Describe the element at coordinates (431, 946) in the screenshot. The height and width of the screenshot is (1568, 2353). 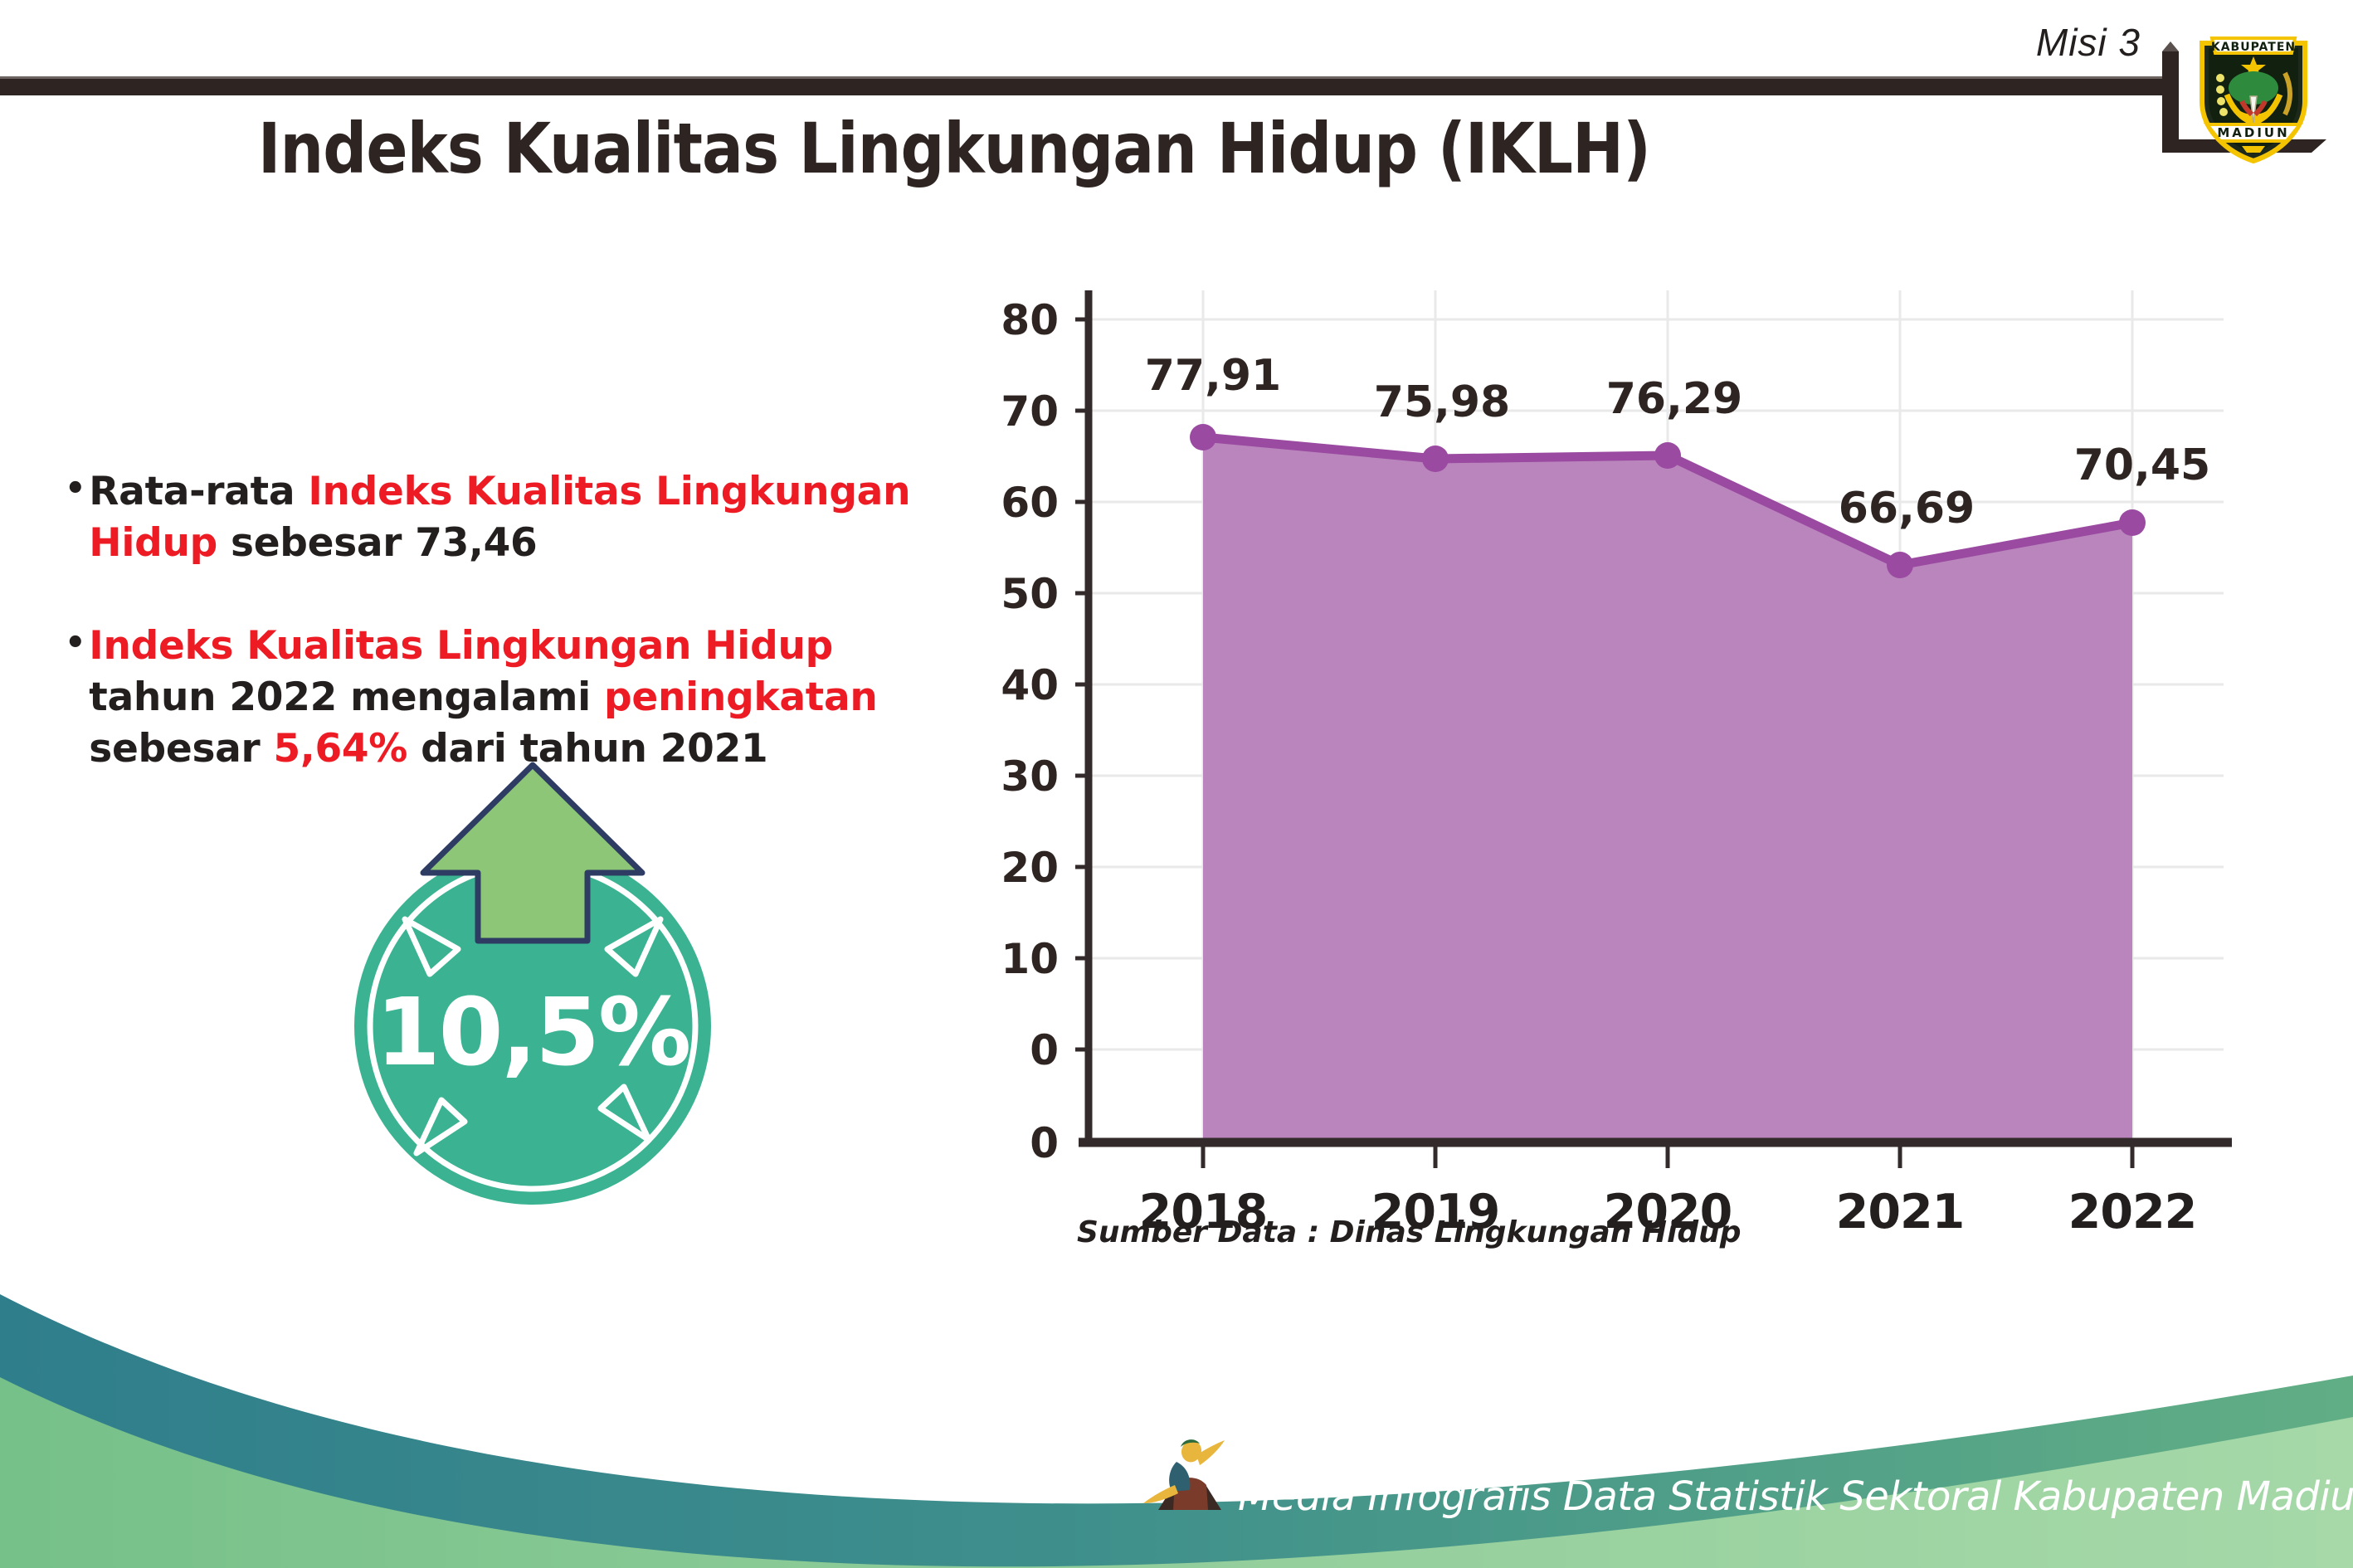
I see `badge-tick-top-left` at that location.